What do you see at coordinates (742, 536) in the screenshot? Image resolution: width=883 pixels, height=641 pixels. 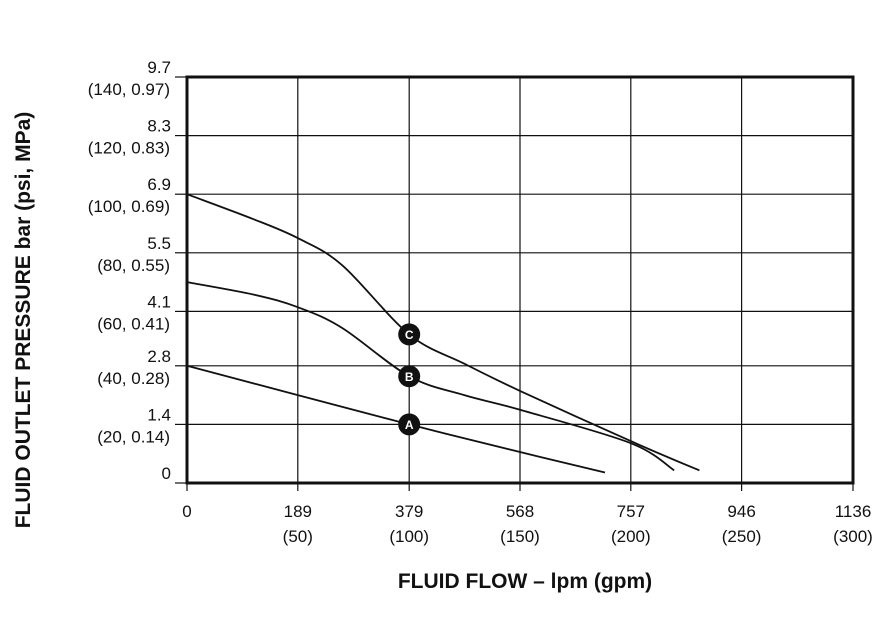 I see `x-tick-sublabel: (250)` at bounding box center [742, 536].